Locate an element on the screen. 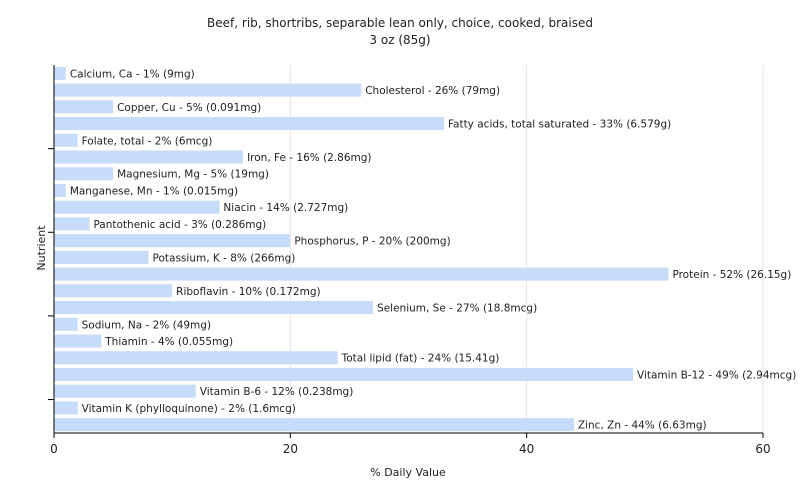 Image resolution: width=800 pixels, height=504 pixels. bar-label-0: Calcium, Ca - 1% (9mg) is located at coordinates (132, 74).